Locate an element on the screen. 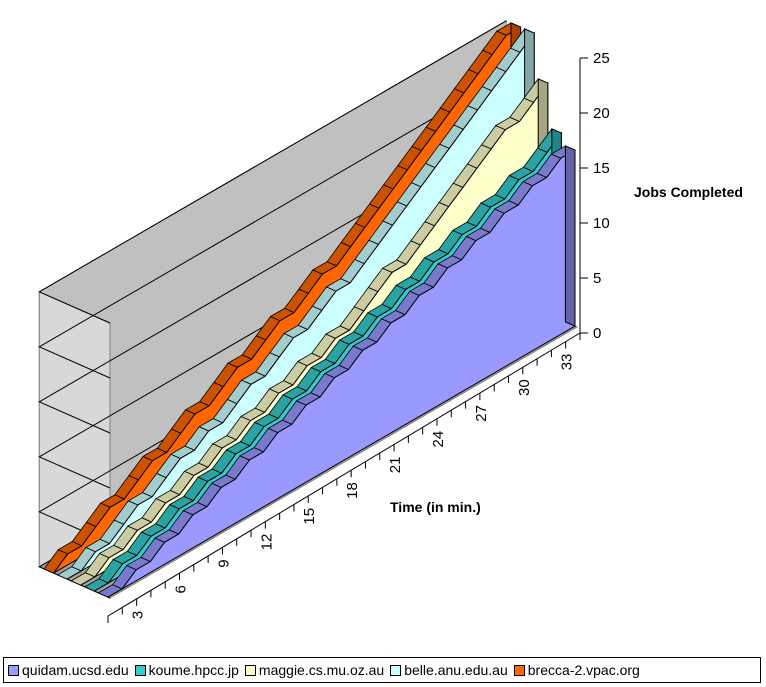 The height and width of the screenshot is (687, 766). x-tick-label: 24 is located at coordinates (438, 439).